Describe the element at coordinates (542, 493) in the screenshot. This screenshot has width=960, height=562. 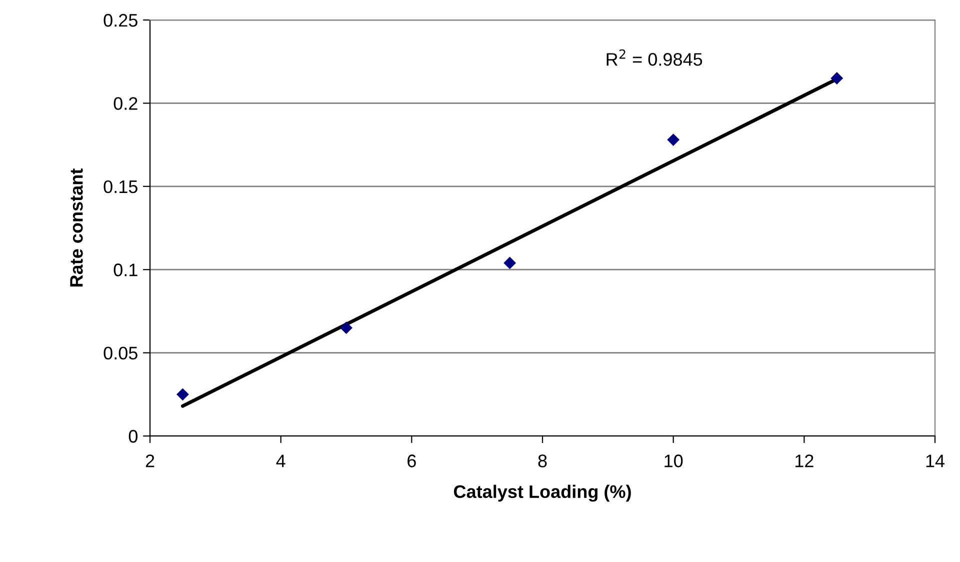
I see `x-axis-title: Catalyst Loading (%)` at that location.